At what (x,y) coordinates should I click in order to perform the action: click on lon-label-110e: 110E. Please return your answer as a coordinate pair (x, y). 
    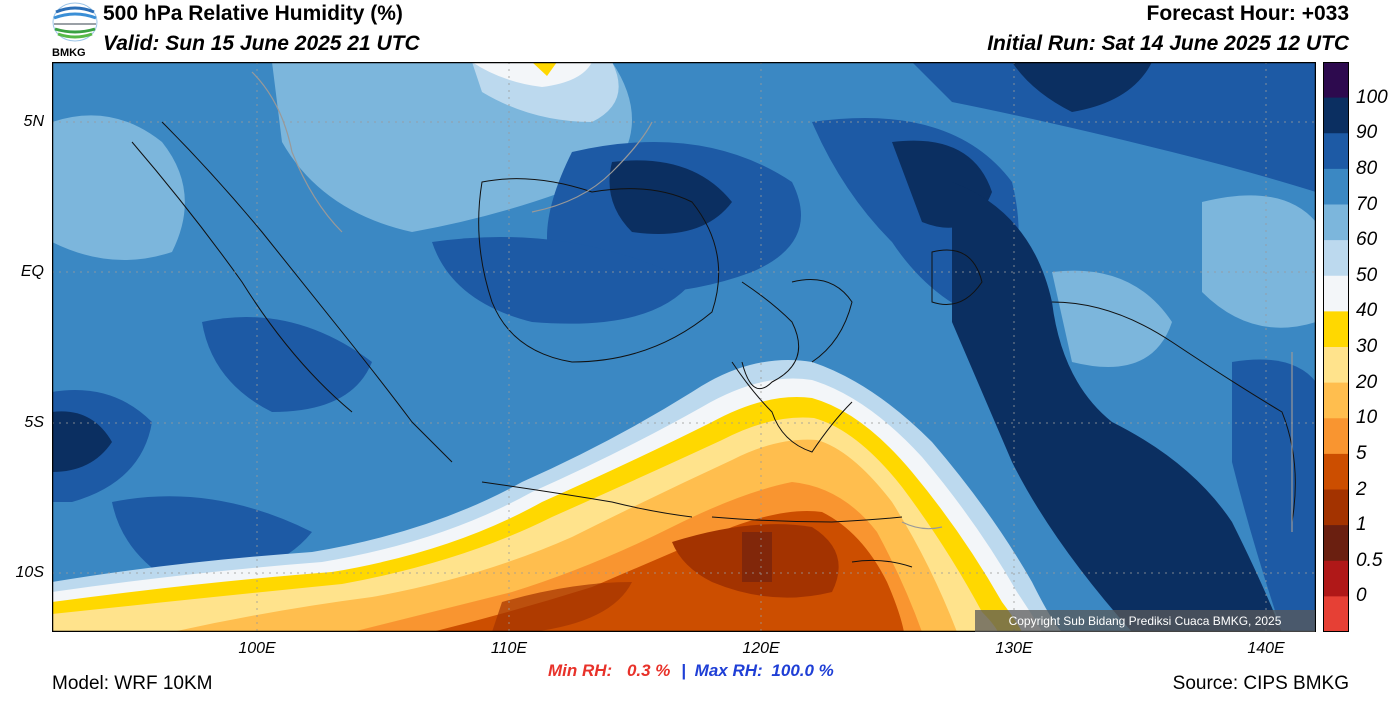
    Looking at the image, I should click on (509, 648).